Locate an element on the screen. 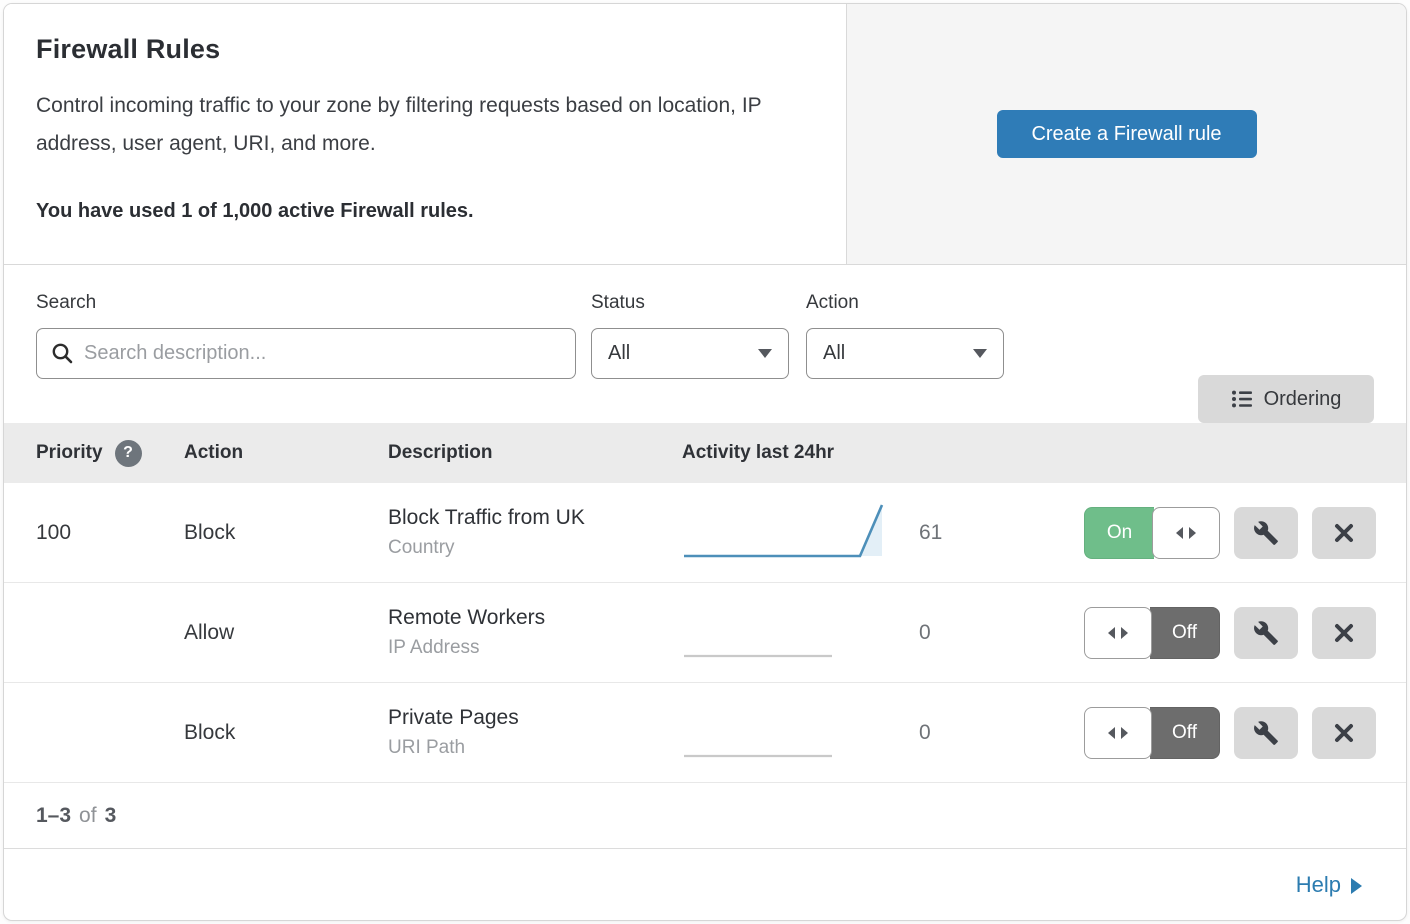  ordering-button-label: Ordering is located at coordinates (1302, 398).